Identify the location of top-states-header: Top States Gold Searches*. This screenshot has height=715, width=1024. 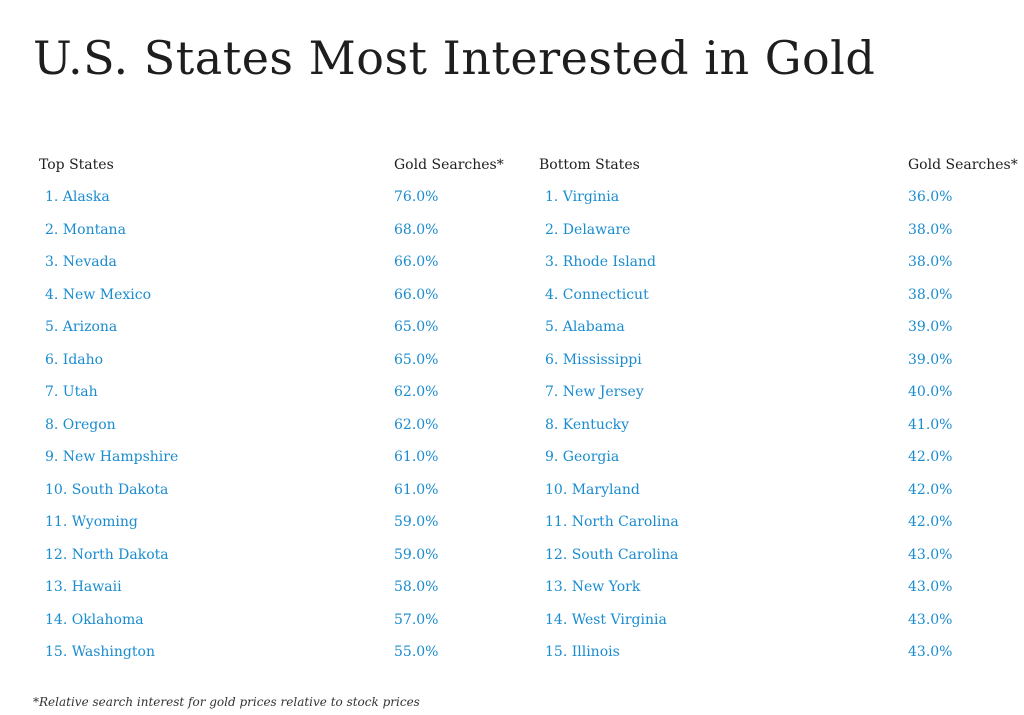
(274, 165).